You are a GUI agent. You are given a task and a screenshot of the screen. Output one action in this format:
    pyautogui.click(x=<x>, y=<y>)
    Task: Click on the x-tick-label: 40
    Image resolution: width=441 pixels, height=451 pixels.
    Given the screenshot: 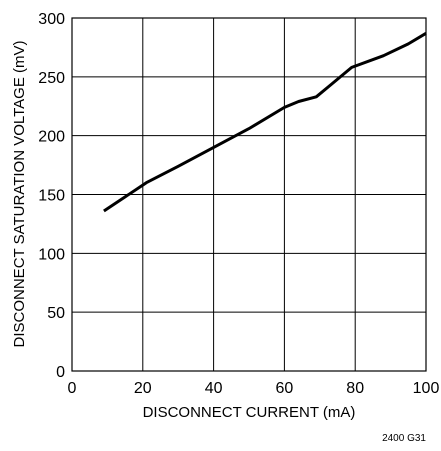 What is the action you would take?
    pyautogui.click(x=214, y=388)
    